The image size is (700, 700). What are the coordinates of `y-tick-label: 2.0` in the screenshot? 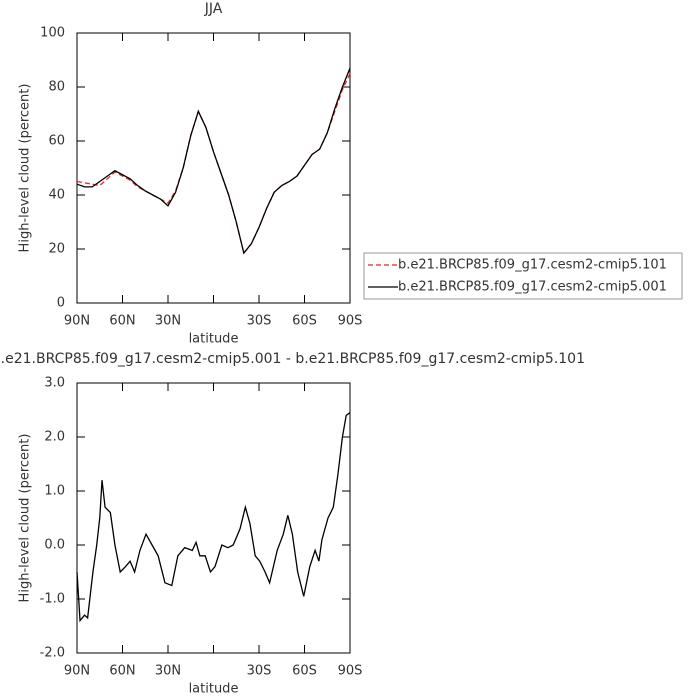 It's located at (54, 437).